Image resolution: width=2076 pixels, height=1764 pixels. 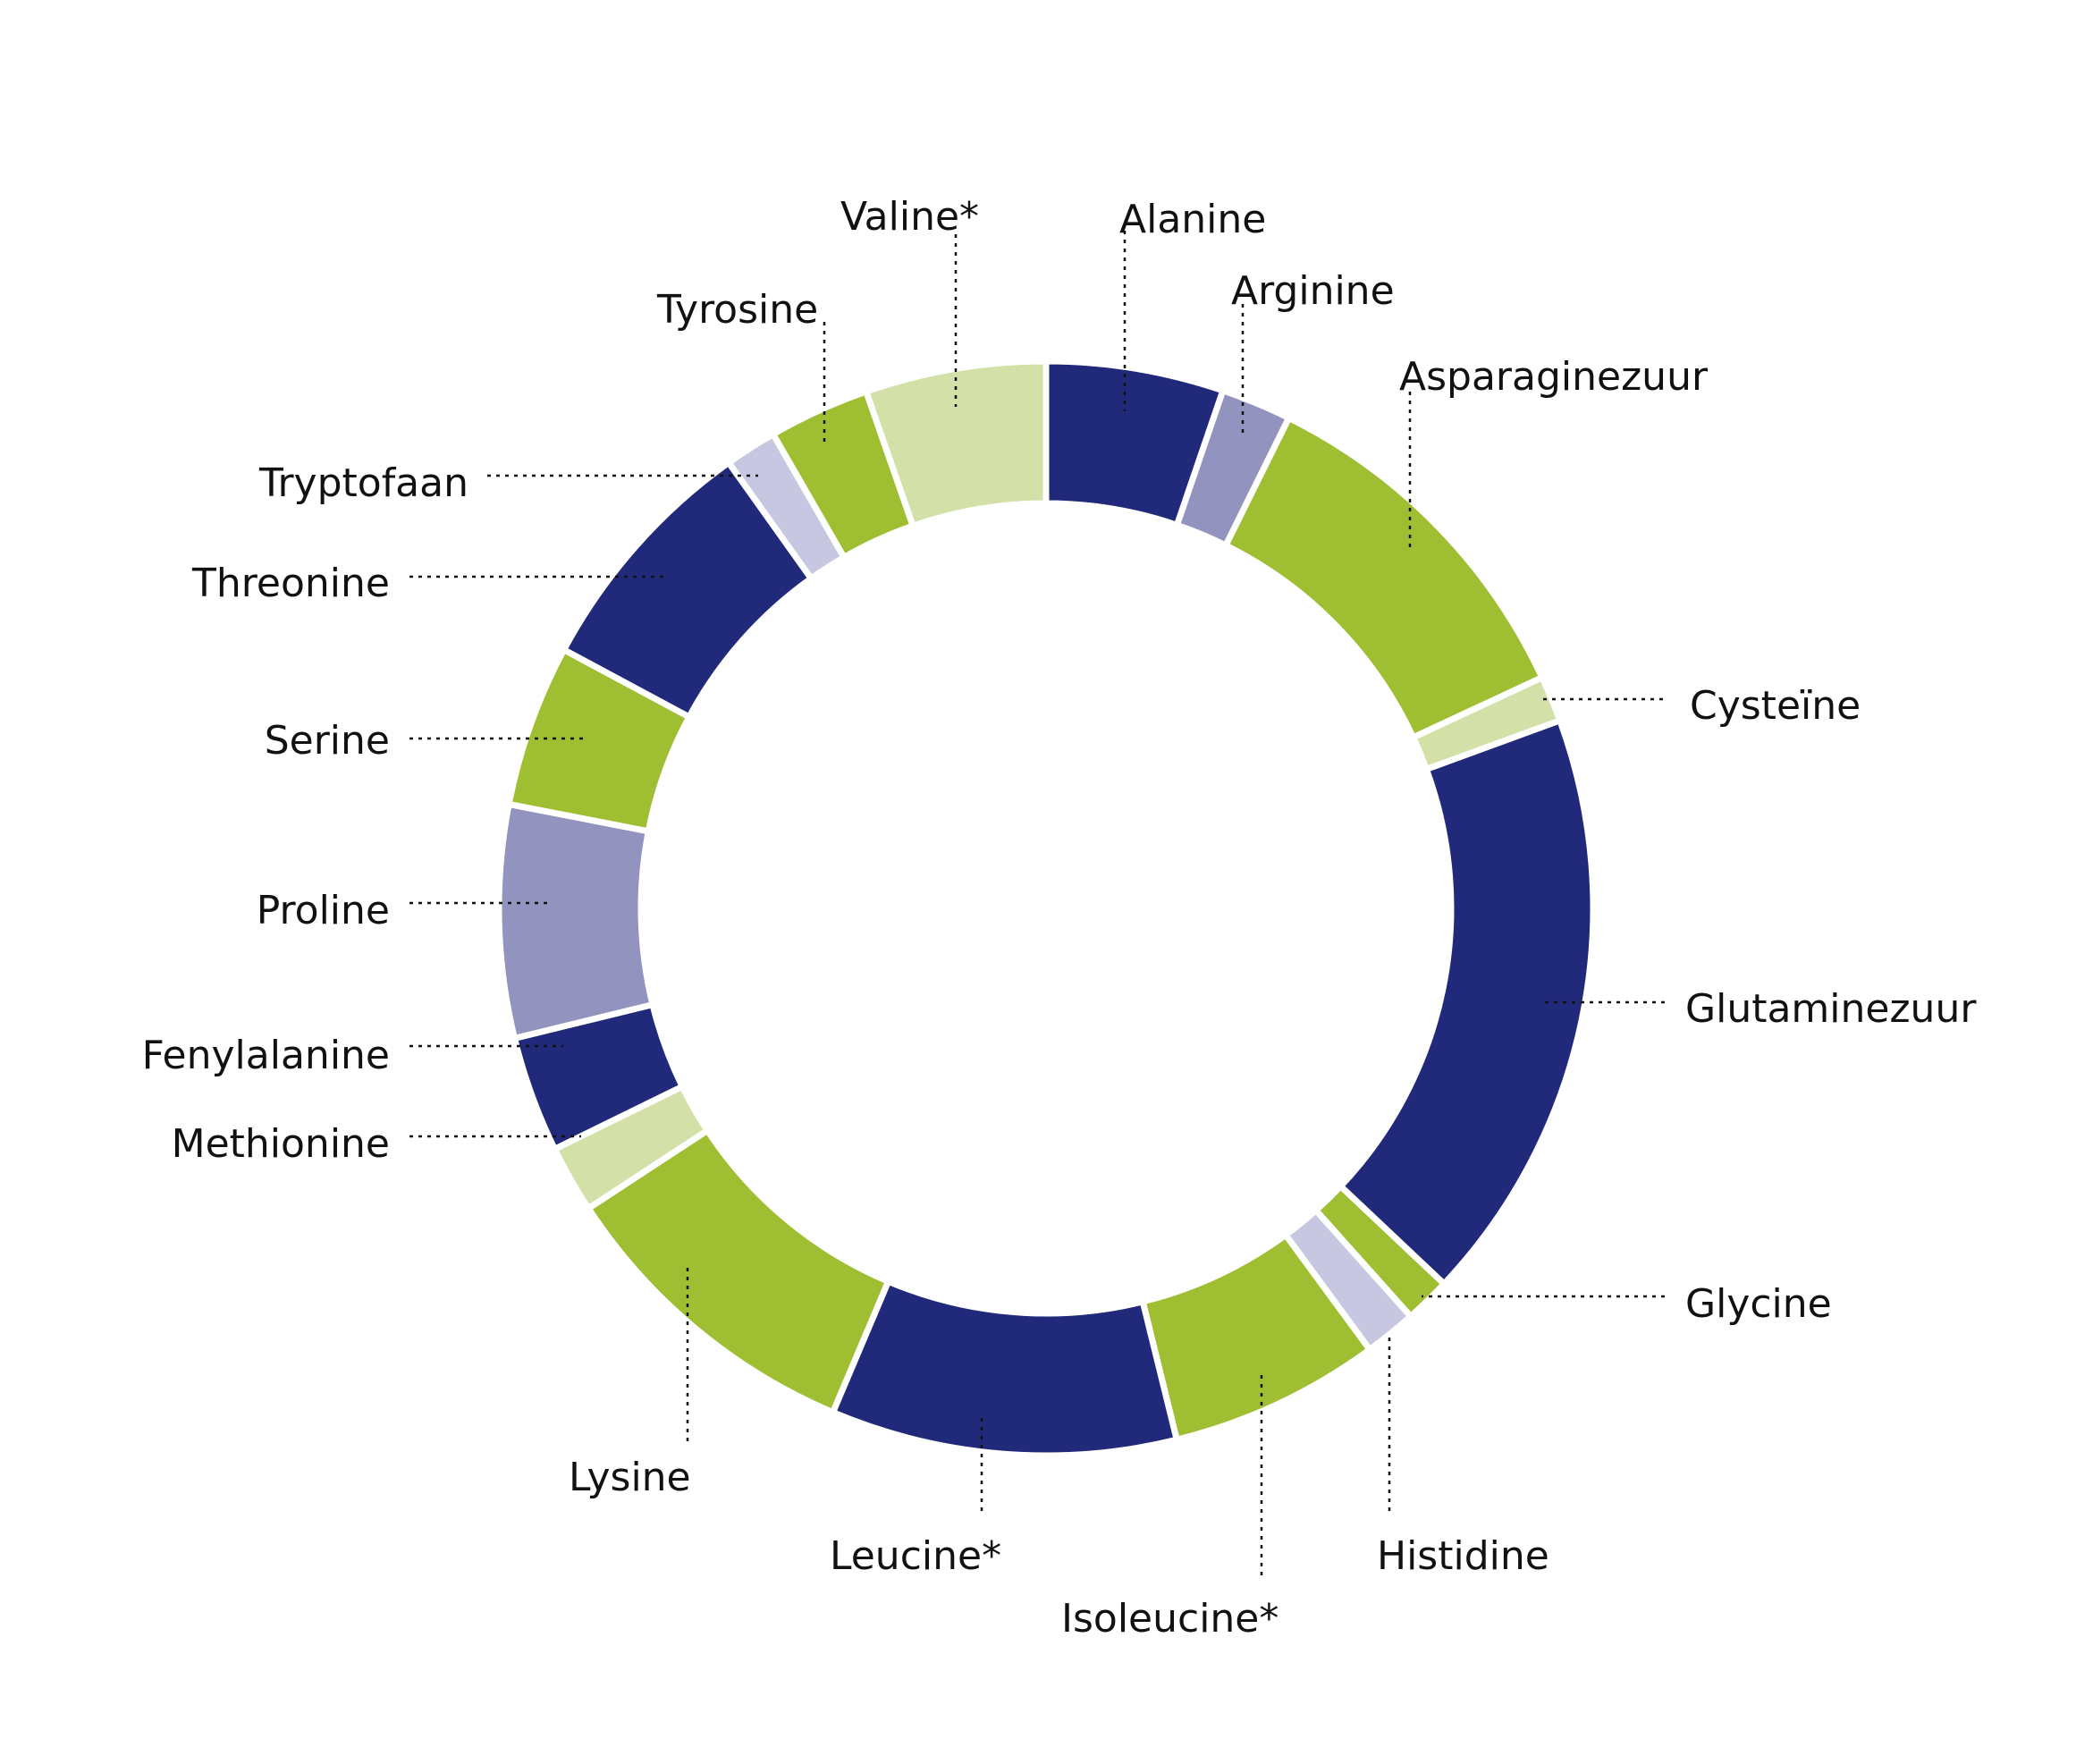 What do you see at coordinates (737, 310) in the screenshot?
I see `label-tyrosine: Tyrosine` at bounding box center [737, 310].